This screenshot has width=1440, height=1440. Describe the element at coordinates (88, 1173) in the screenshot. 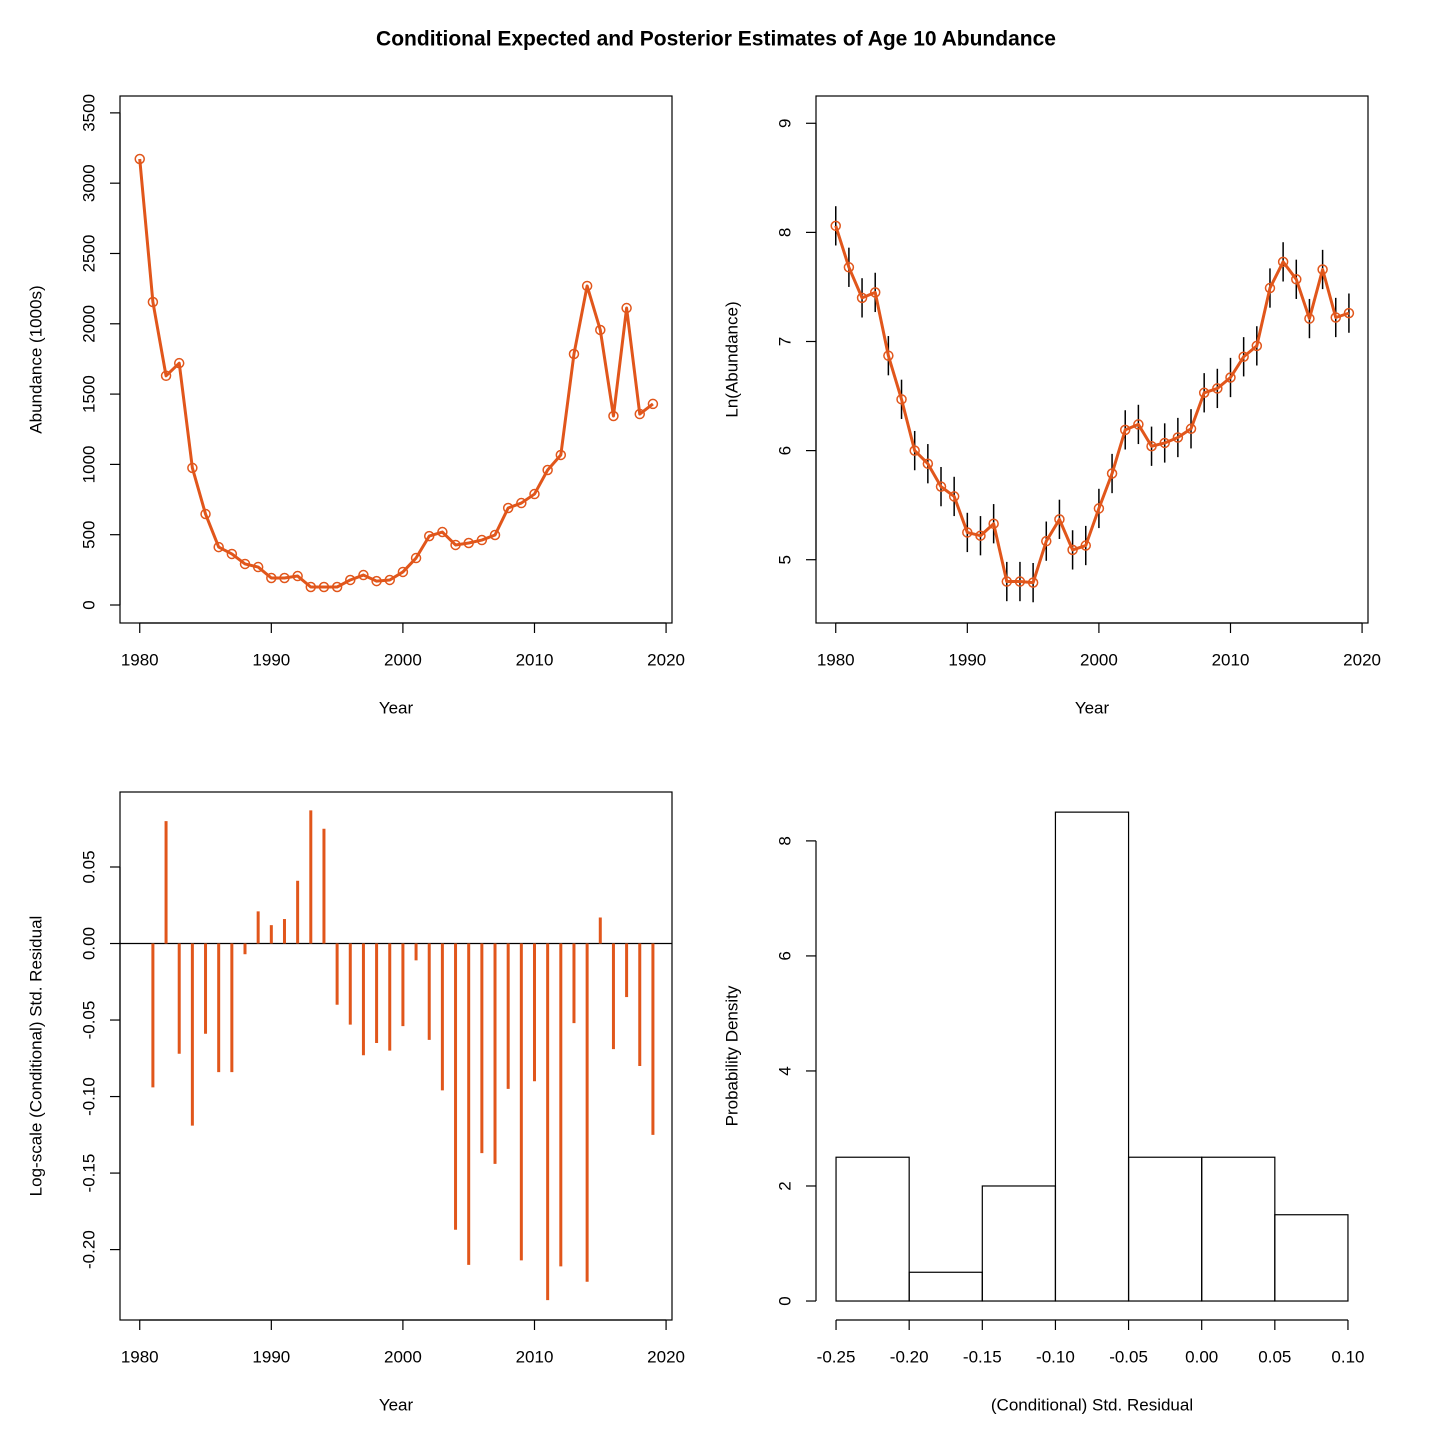

I see `y-tick-label: -0.15` at that location.